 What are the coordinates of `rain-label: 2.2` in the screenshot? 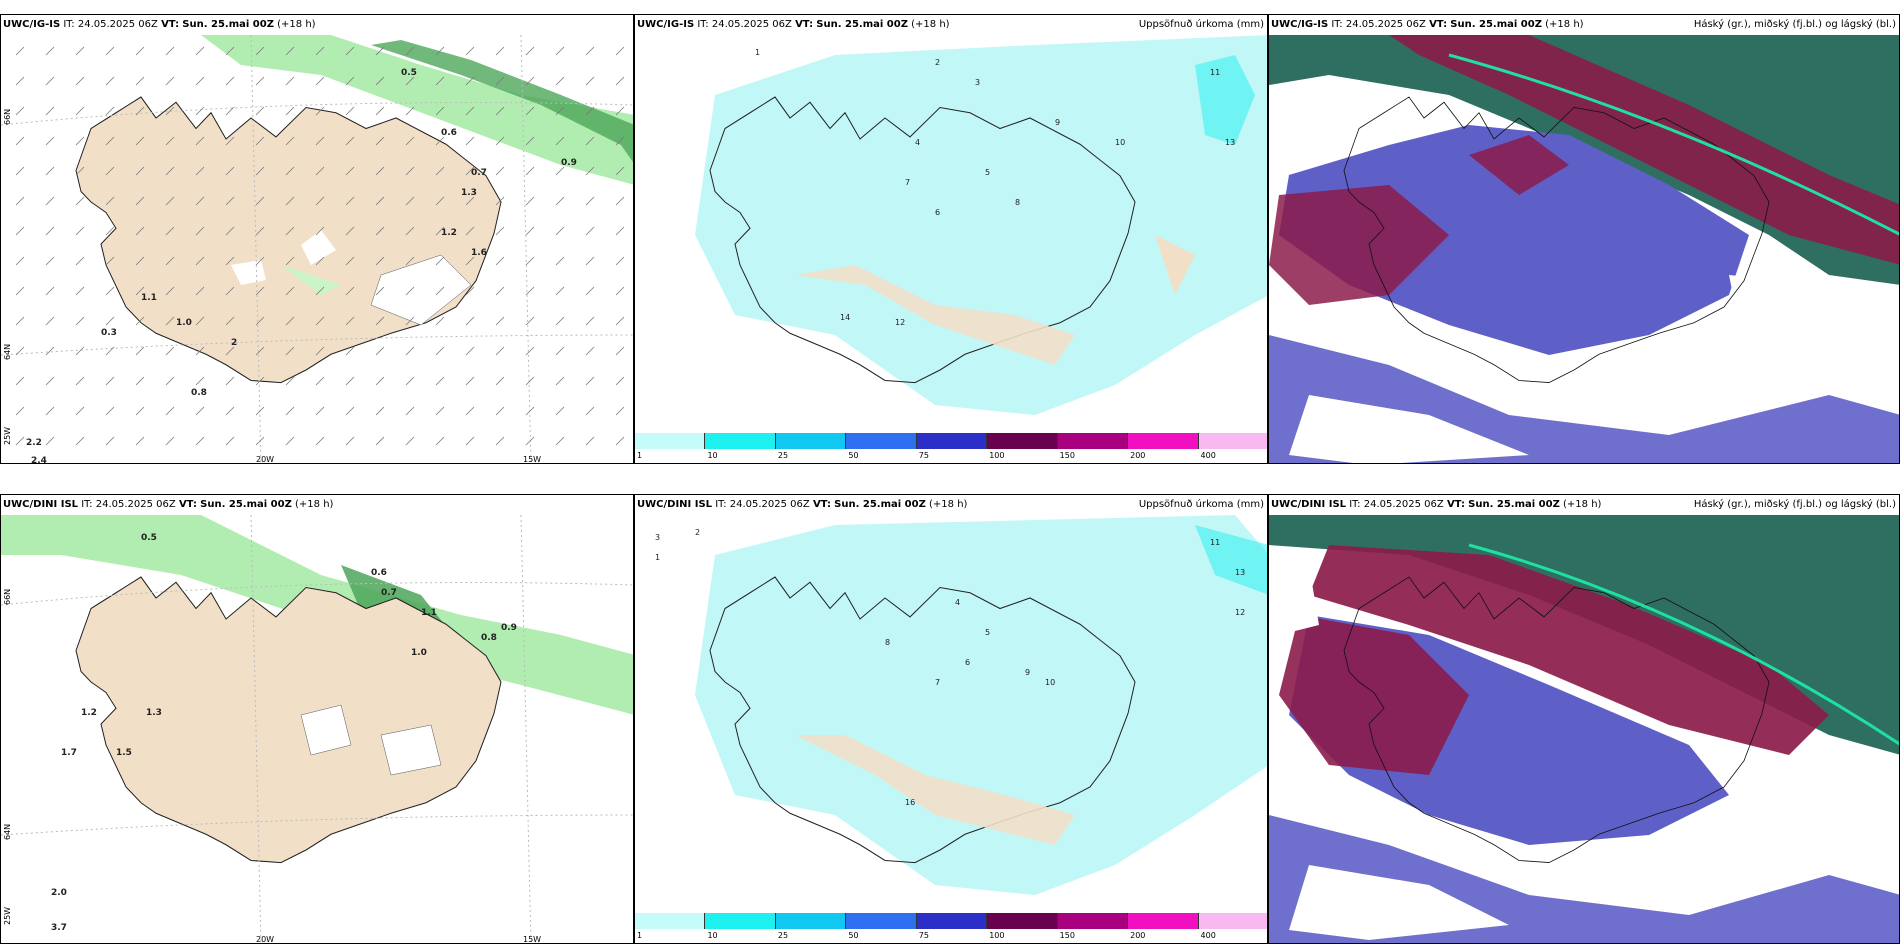 It's located at (34, 443).